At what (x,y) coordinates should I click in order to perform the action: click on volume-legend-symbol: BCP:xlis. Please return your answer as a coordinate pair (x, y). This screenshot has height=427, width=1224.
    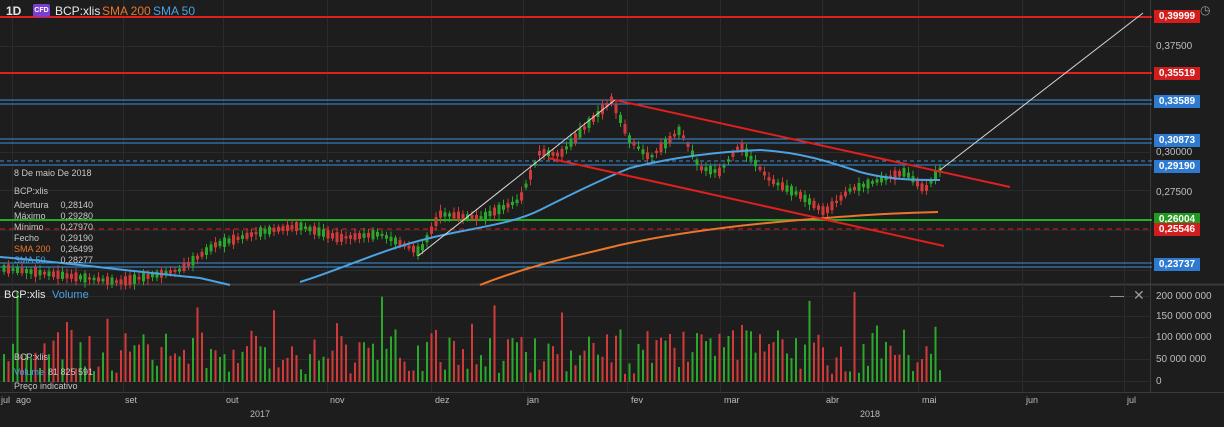
    Looking at the image, I should click on (31, 357).